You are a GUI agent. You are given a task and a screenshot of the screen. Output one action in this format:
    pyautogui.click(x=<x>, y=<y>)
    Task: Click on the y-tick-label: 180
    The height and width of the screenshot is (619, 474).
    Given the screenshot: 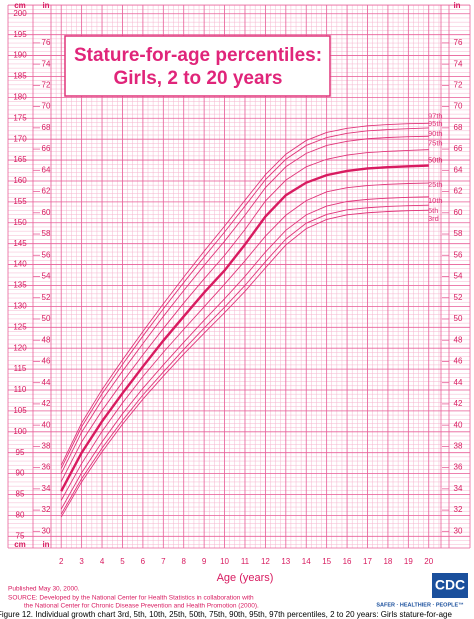 What is the action you would take?
    pyautogui.click(x=20, y=96)
    